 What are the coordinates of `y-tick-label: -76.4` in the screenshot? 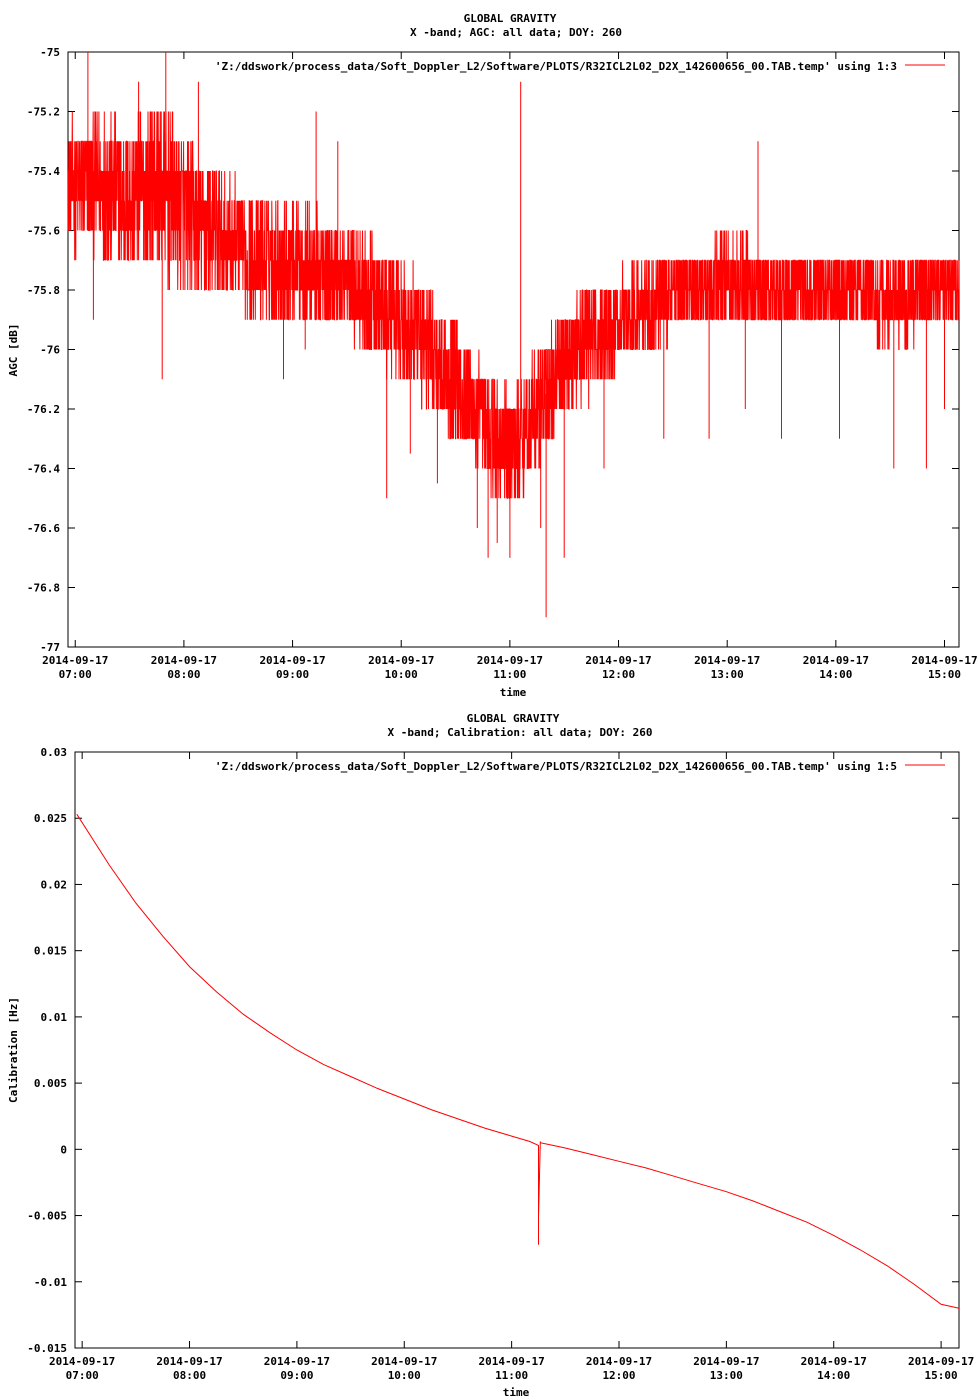 It's located at (43, 469).